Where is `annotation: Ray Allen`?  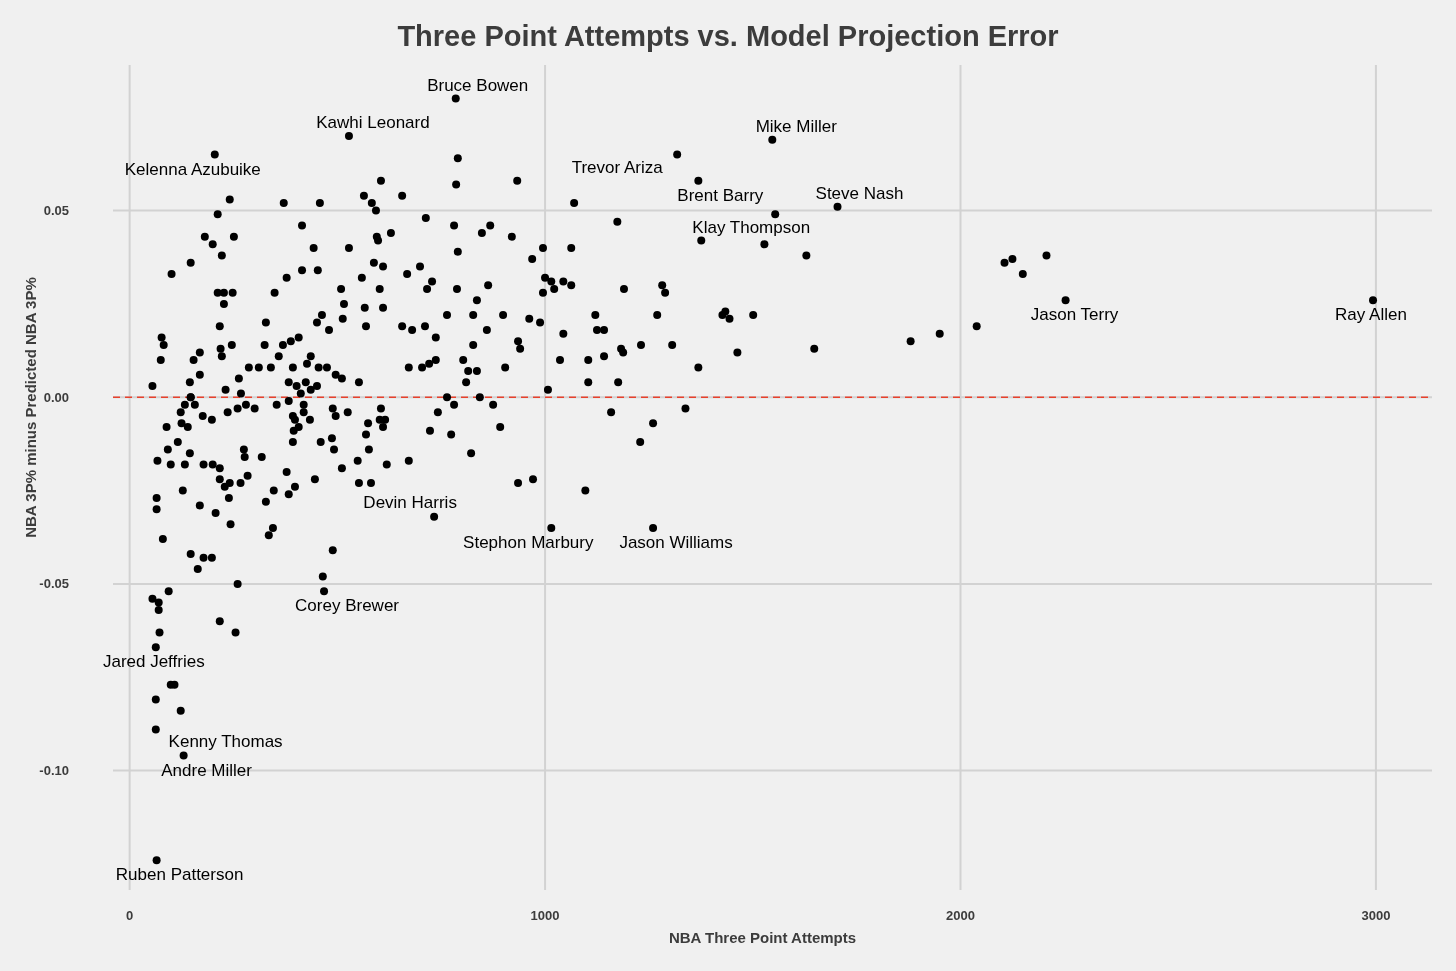
annotation: Ray Allen is located at coordinates (1371, 315).